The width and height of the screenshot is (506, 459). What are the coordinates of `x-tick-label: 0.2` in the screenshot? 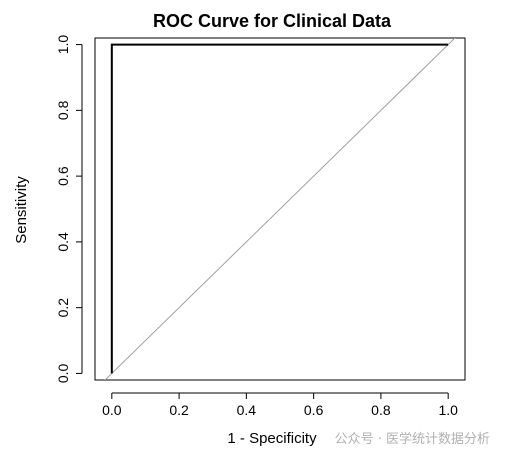 It's located at (179, 410).